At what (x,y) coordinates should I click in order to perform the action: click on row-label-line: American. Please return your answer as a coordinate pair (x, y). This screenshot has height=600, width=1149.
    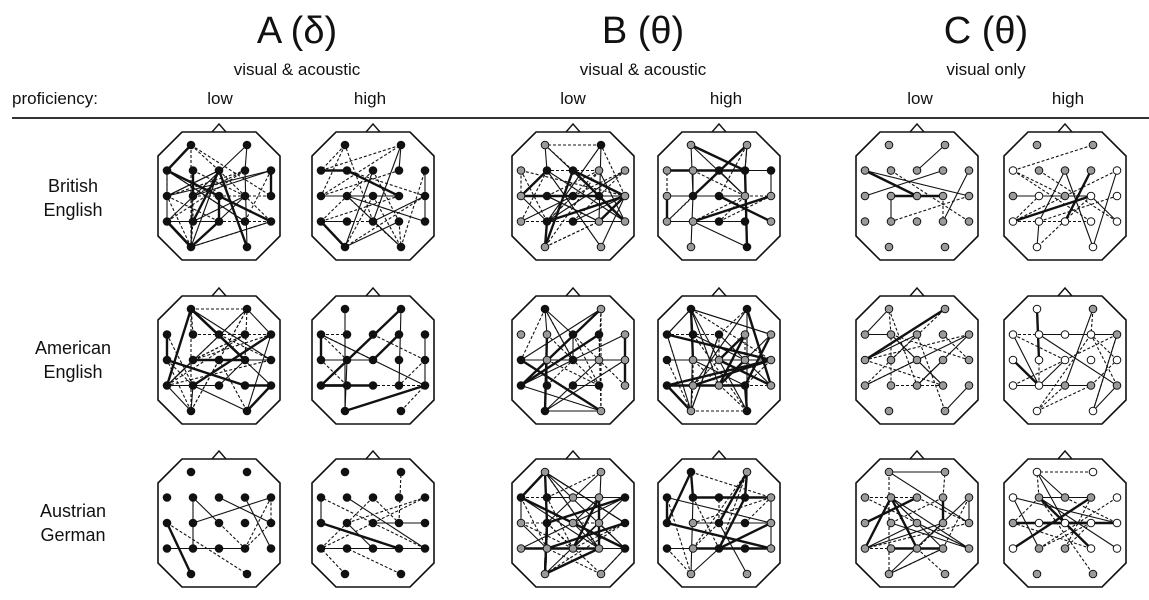
    Looking at the image, I should click on (73, 348).